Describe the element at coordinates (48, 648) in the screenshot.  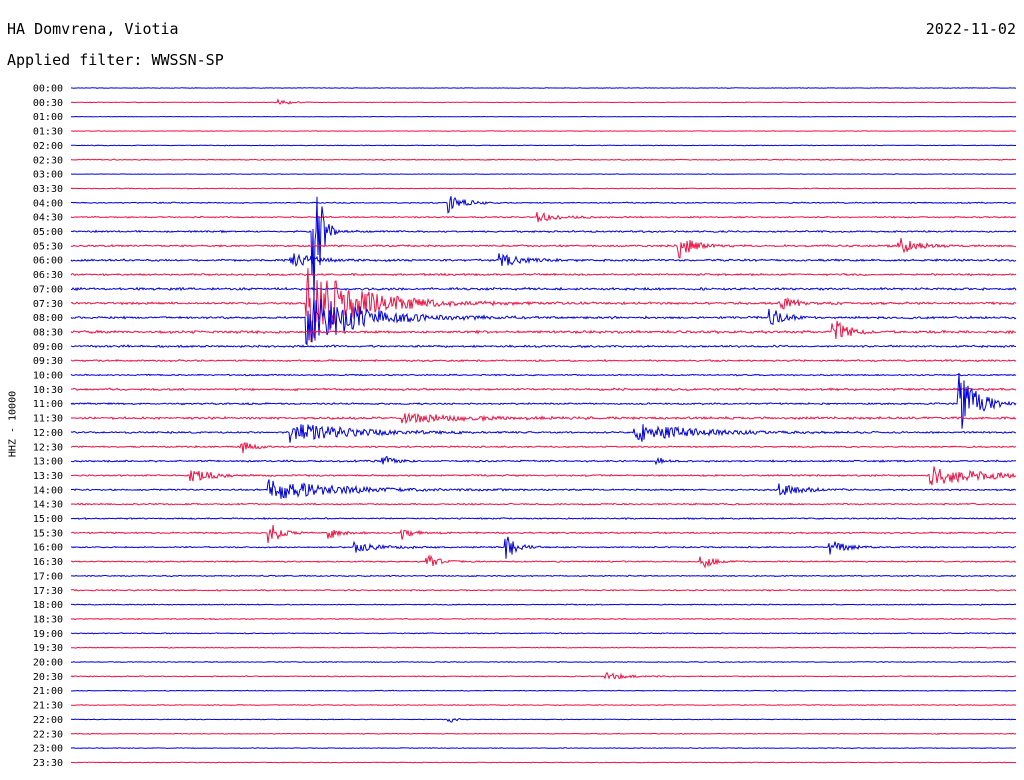
I see `time-label: 19:30` at that location.